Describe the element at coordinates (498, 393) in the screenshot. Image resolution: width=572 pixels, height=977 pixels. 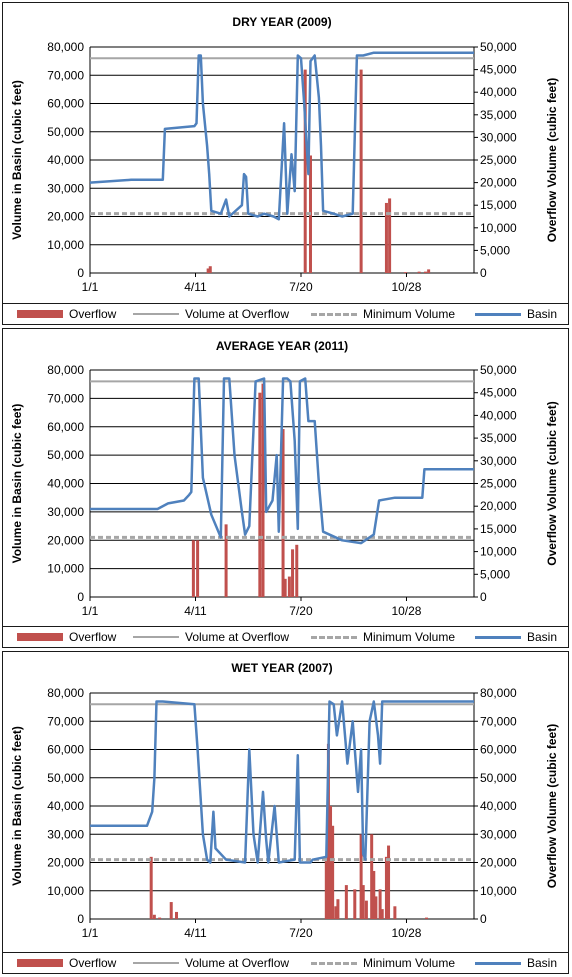
I see `y2-tick-label: 45,000` at that location.